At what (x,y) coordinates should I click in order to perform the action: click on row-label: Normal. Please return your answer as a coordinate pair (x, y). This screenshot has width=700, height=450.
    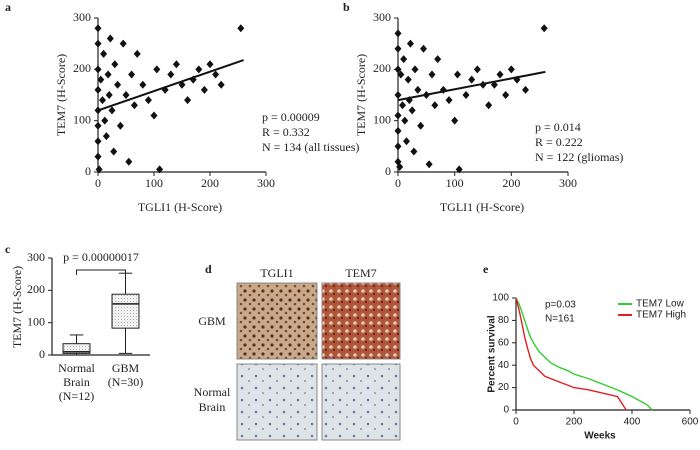
    Looking at the image, I should click on (212, 392).